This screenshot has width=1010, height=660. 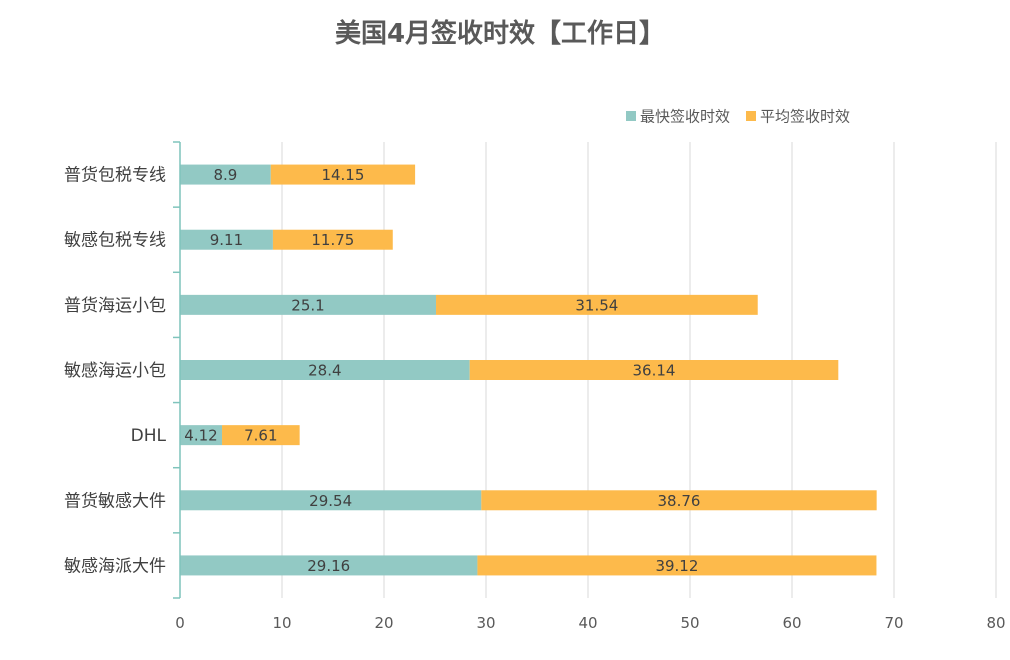 I want to click on x-tick-label-80: 80, so click(x=995, y=623).